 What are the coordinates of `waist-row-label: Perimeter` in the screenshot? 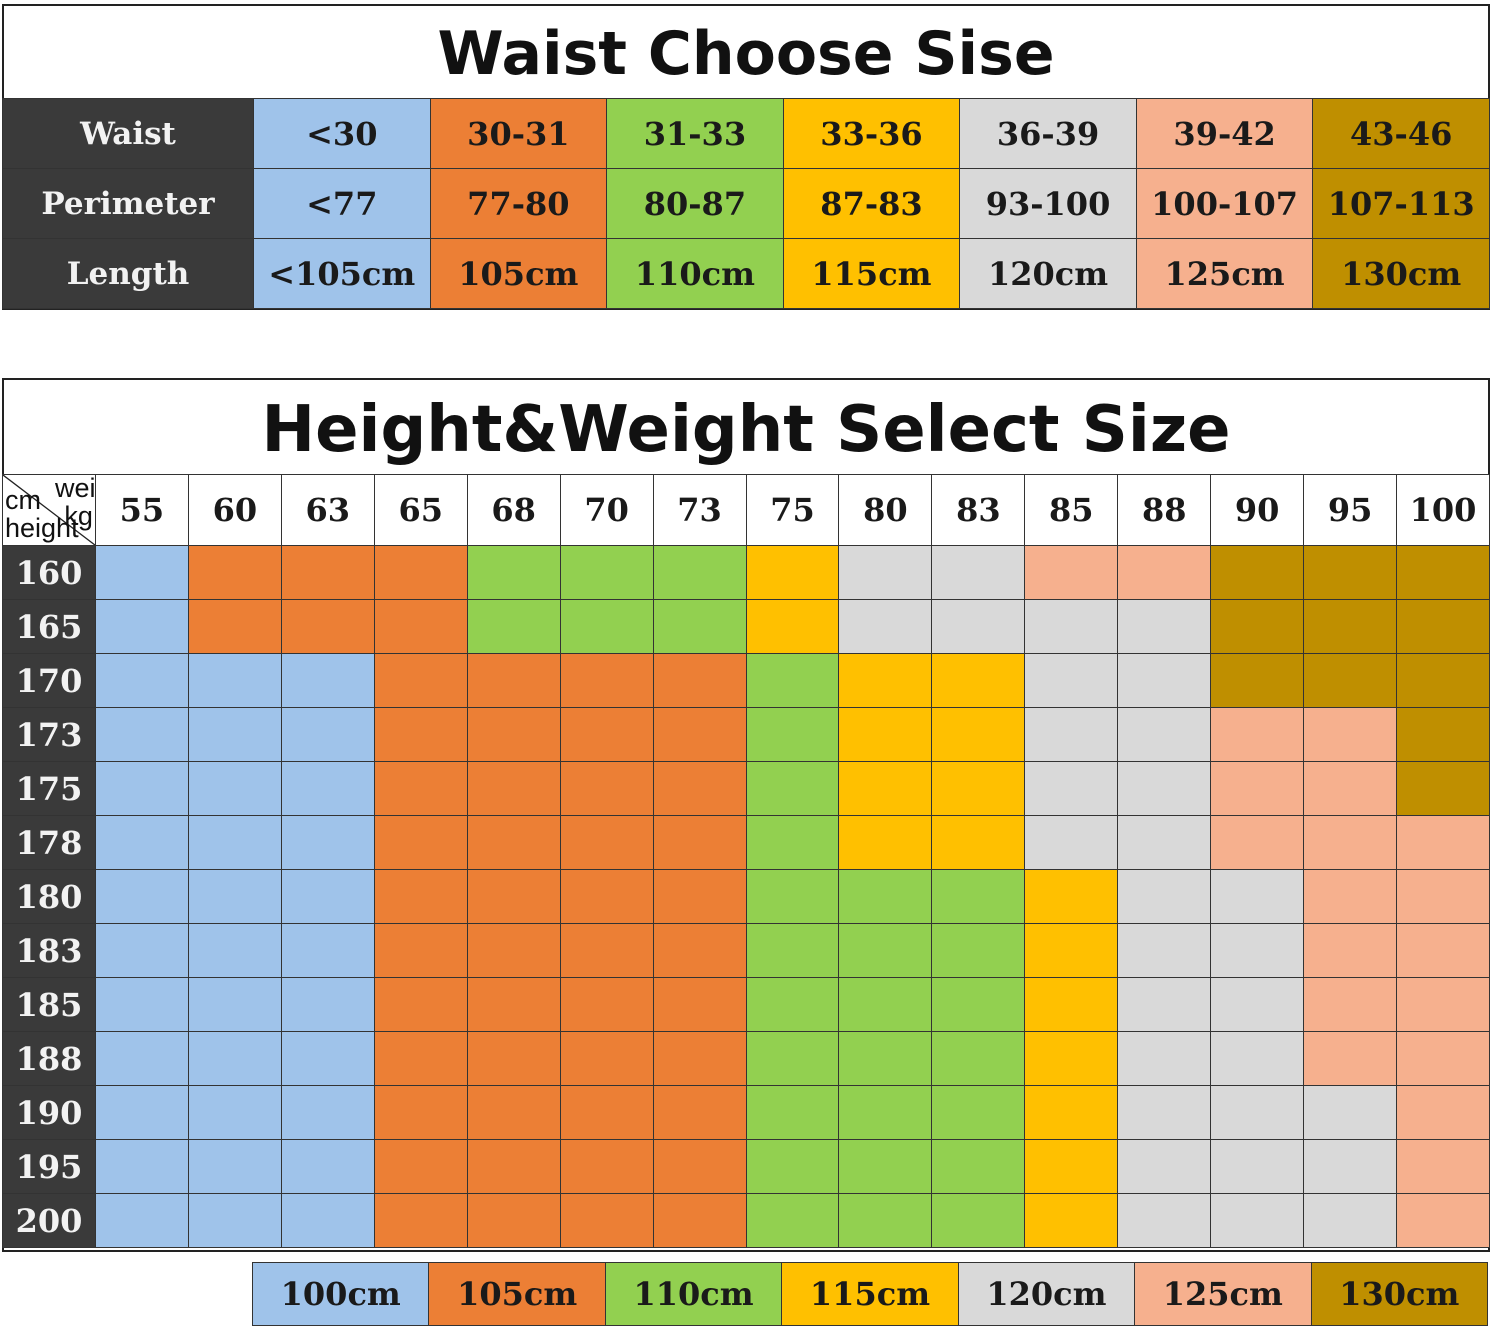 It's located at (128, 203).